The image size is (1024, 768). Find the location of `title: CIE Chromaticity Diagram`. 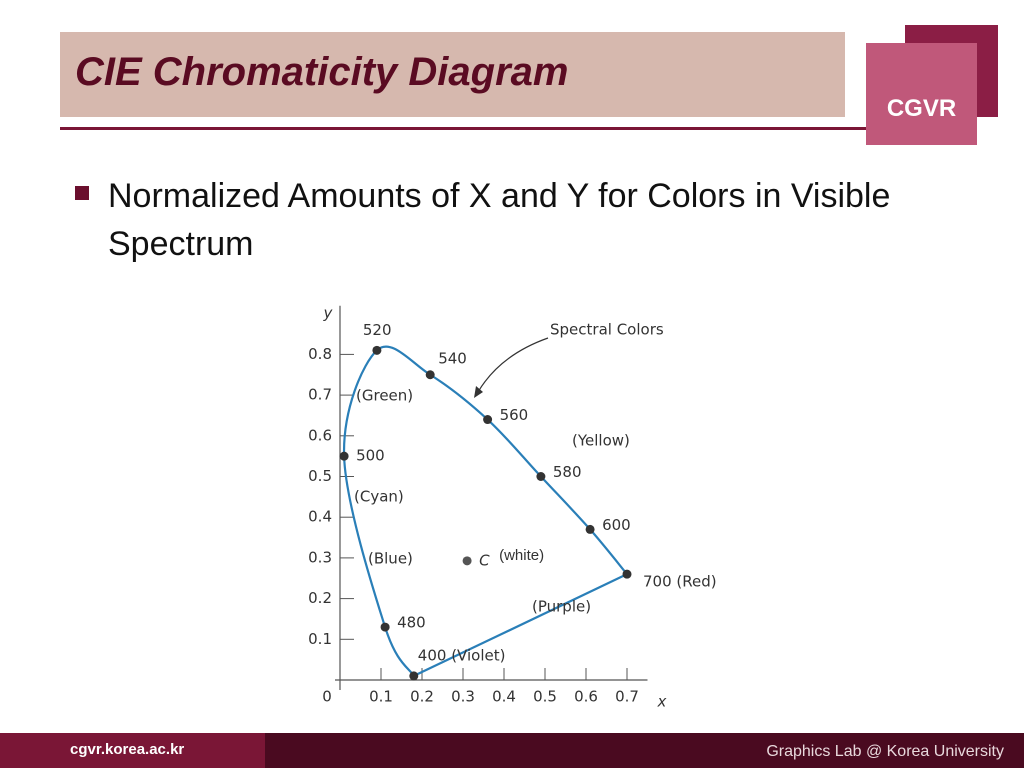

title: CIE Chromaticity Diagram is located at coordinates (322, 72).